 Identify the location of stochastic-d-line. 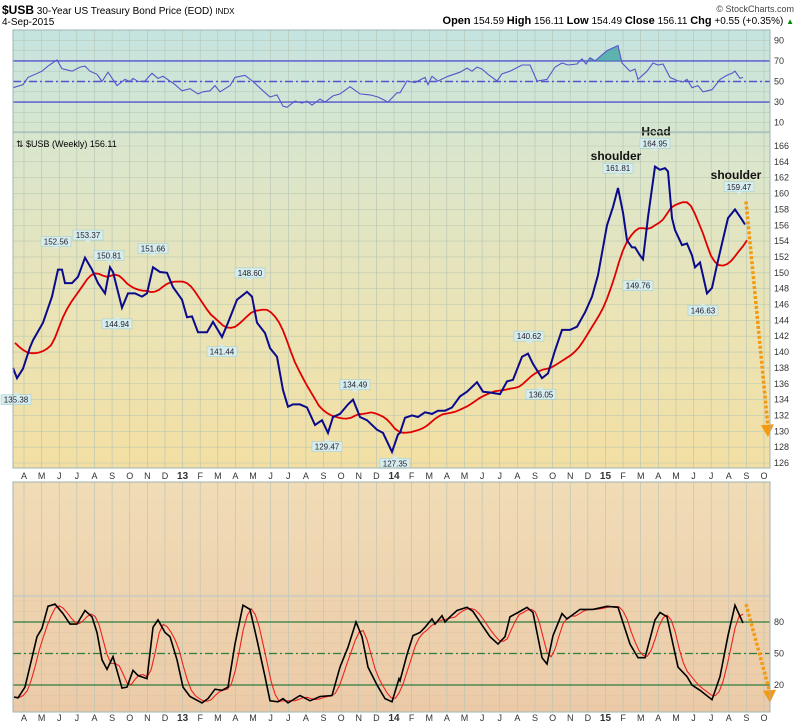
(379, 653).